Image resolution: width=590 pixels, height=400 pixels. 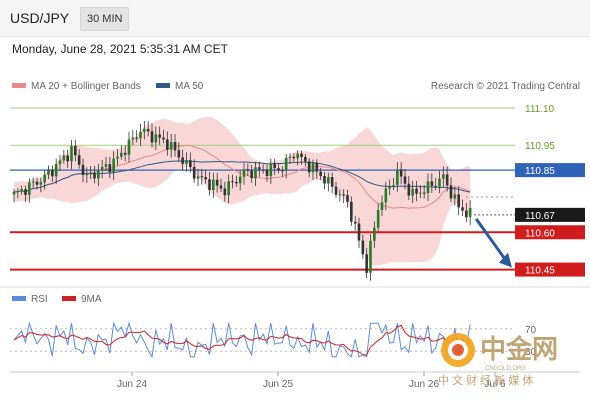 What do you see at coordinates (105, 19) in the screenshot?
I see `timeframe-button: 30 MIN` at bounding box center [105, 19].